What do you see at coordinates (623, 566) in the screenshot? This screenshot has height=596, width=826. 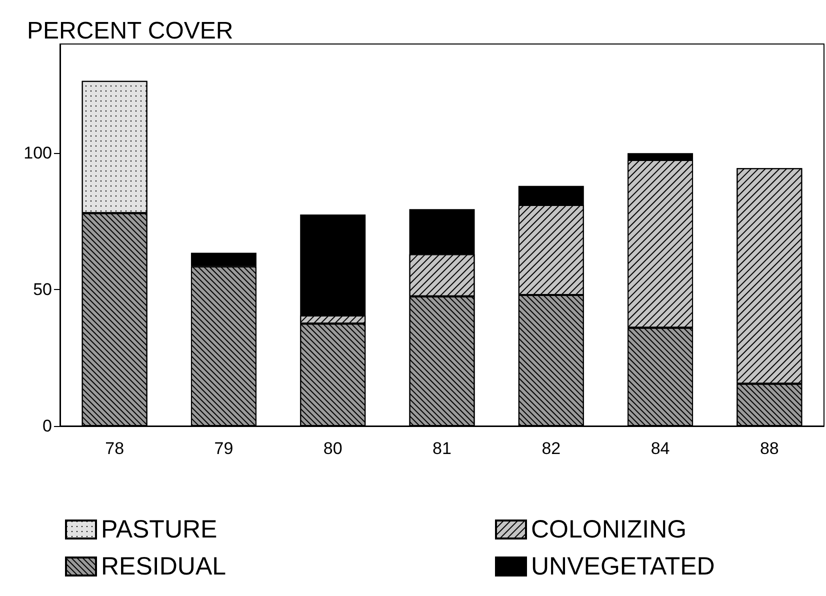 I see `legend-label: UNVEGETATED` at bounding box center [623, 566].